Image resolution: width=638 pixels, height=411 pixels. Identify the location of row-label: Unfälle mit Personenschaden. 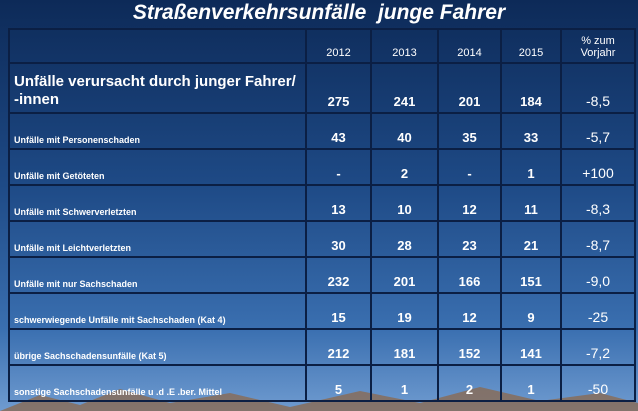
(157, 131).